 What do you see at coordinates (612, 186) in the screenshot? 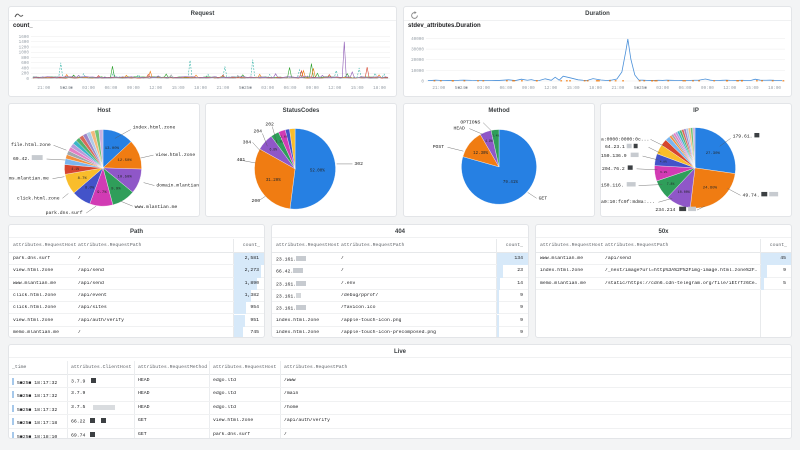
I see `svg-text: 150.116.` at bounding box center [612, 186].